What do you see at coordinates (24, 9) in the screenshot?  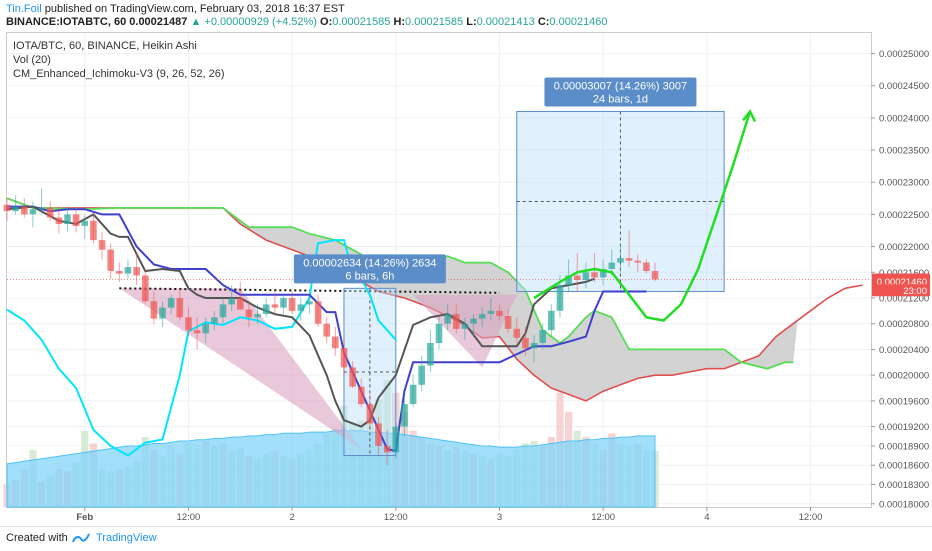 I see `author-name: Tin.Foil` at bounding box center [24, 9].